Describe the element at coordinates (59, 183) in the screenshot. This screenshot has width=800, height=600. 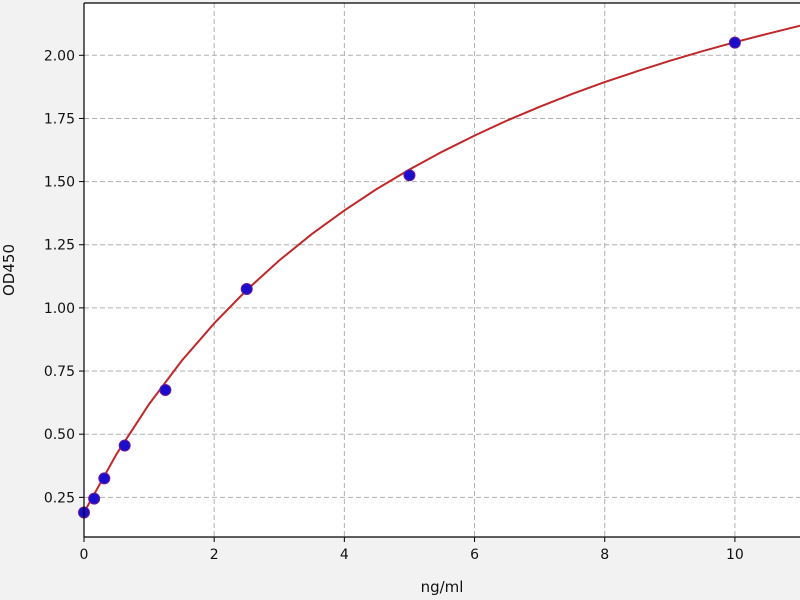
I see `y-tick-label: 1.50` at that location.